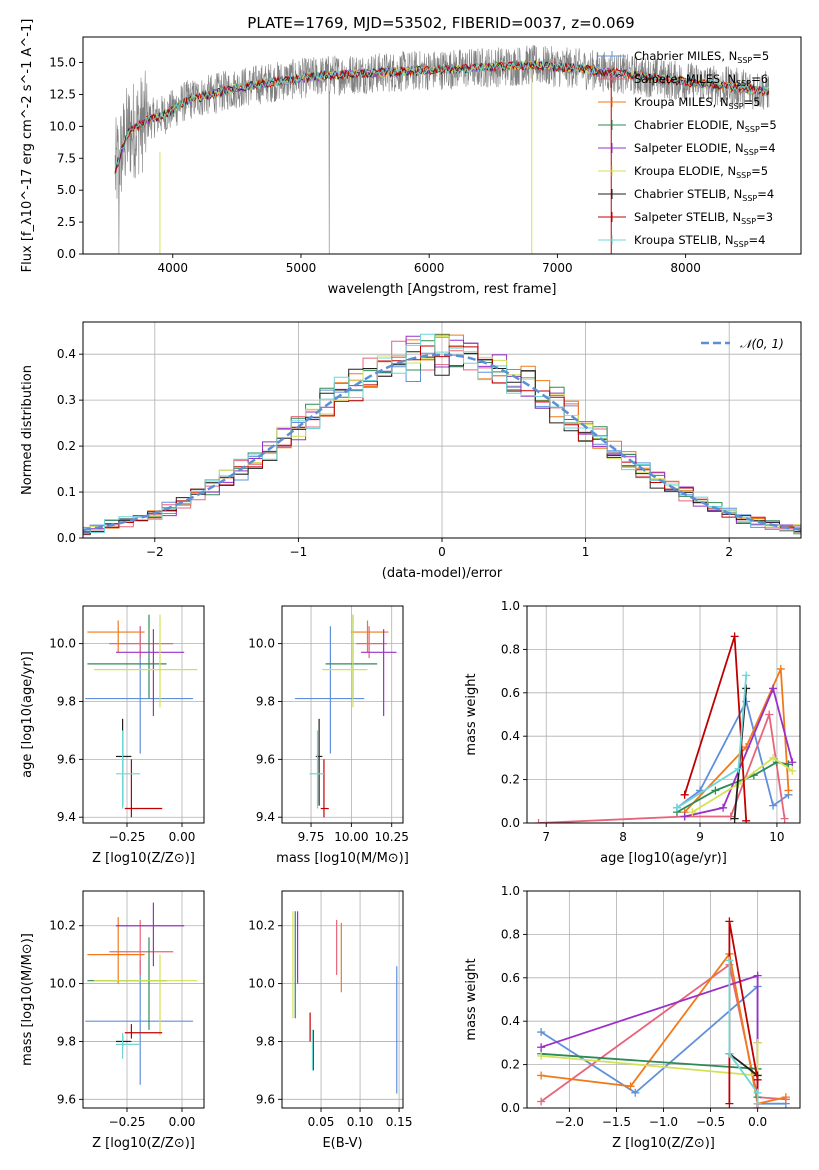  I want to click on legend-label-chabrier-miles: Chabrier MILES, NSSP=5, so click(701, 57).